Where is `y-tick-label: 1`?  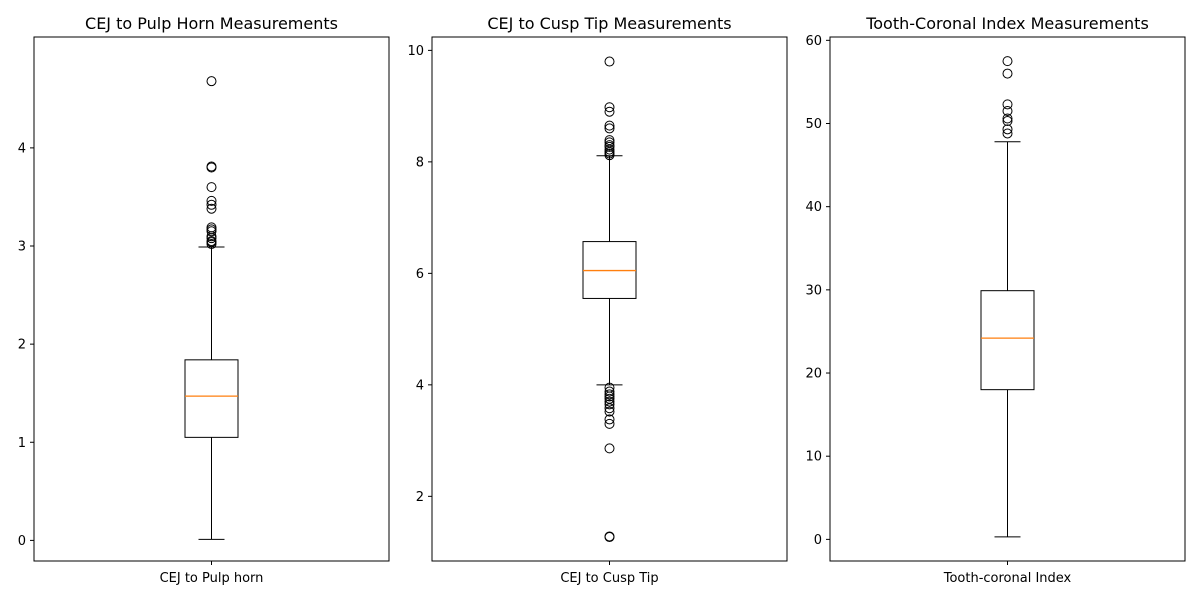
y-tick-label: 1 is located at coordinates (22, 443).